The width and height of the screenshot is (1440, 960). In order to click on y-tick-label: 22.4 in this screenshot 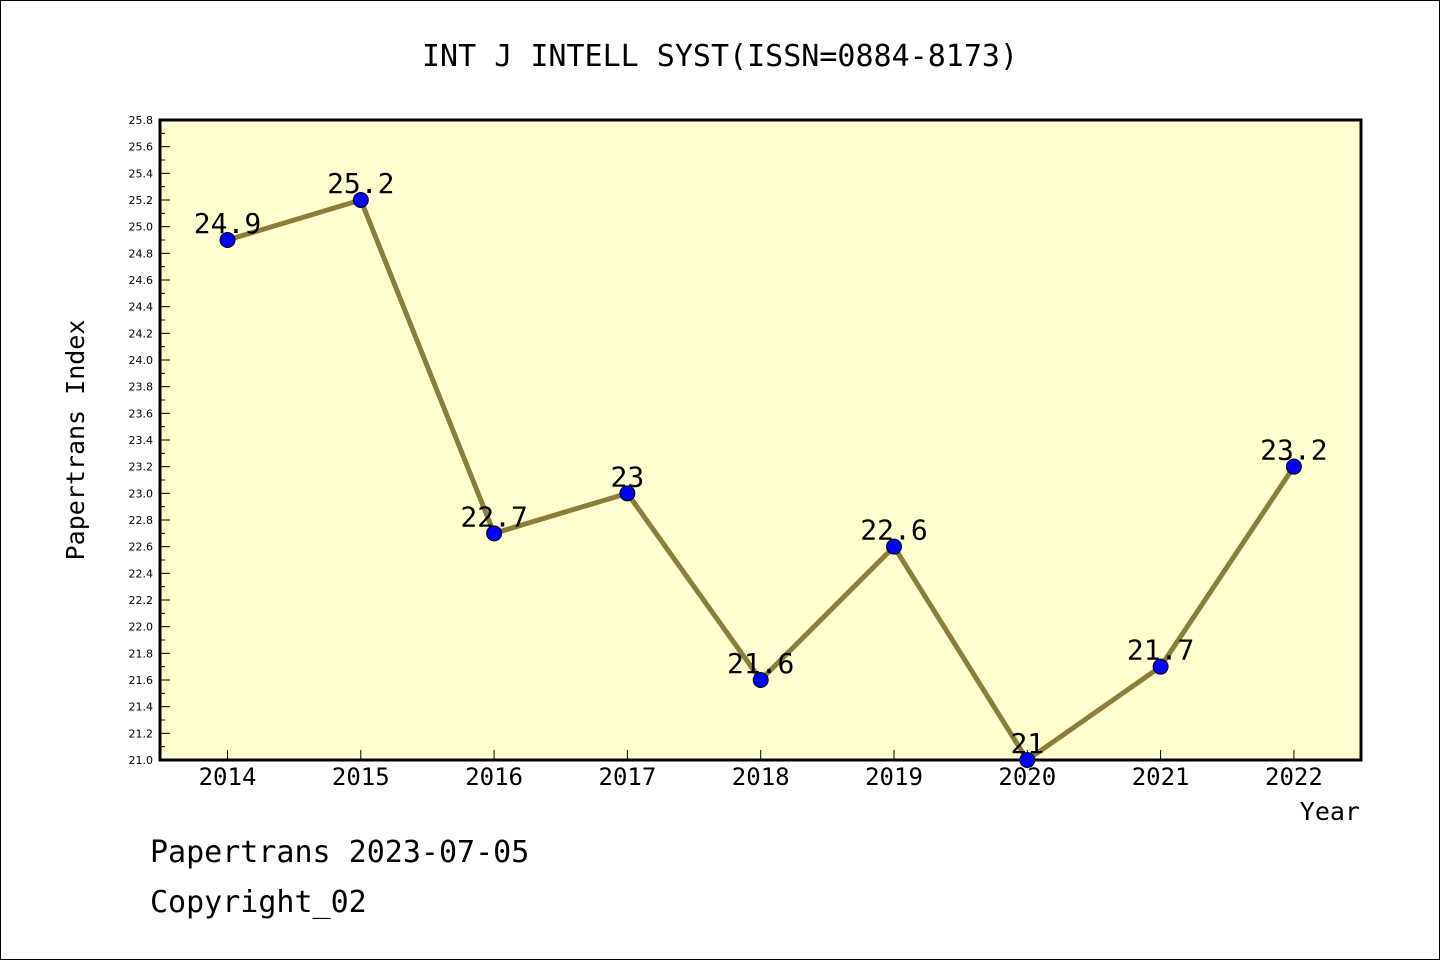, I will do `click(141, 573)`.